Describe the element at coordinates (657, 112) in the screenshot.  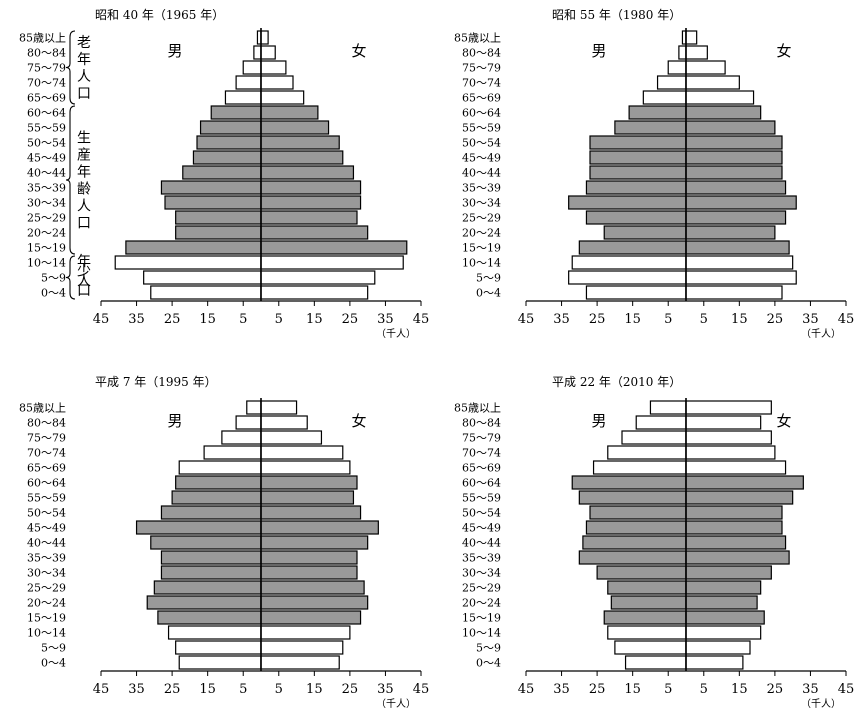
I see `bar-male-60～64` at that location.